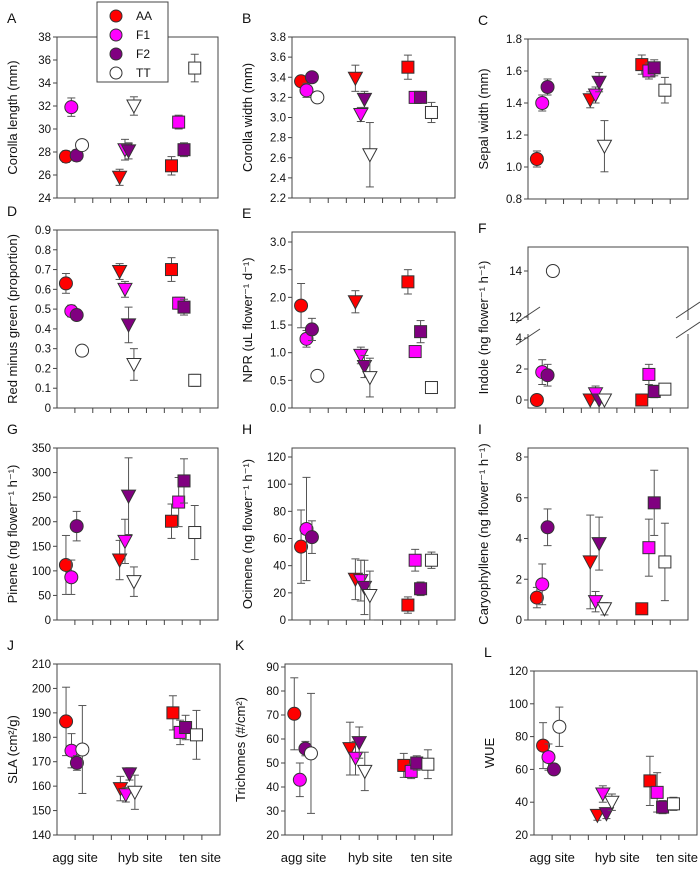  Describe the element at coordinates (41, 474) in the screenshot. I see `y-tick-label: 300` at that location.